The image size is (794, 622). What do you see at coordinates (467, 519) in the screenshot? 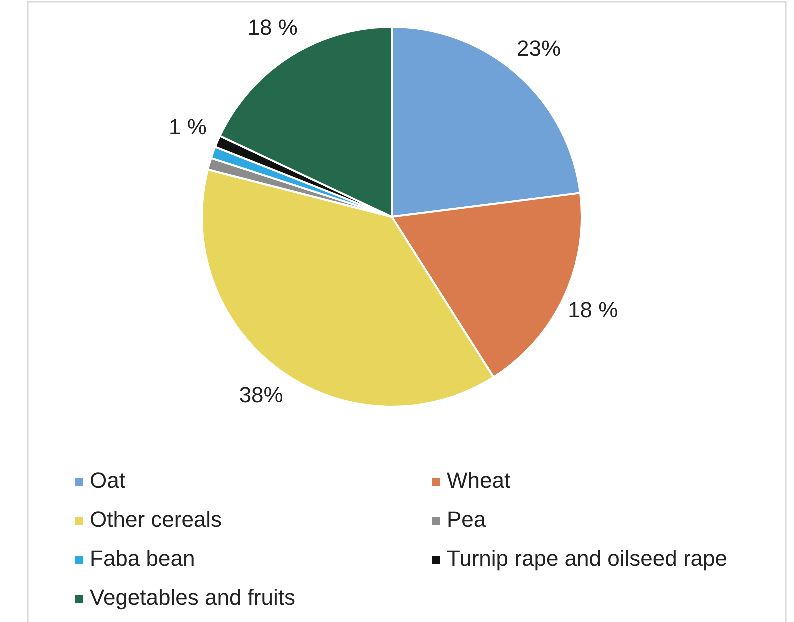
I see `legend-label: Pea` at bounding box center [467, 519].